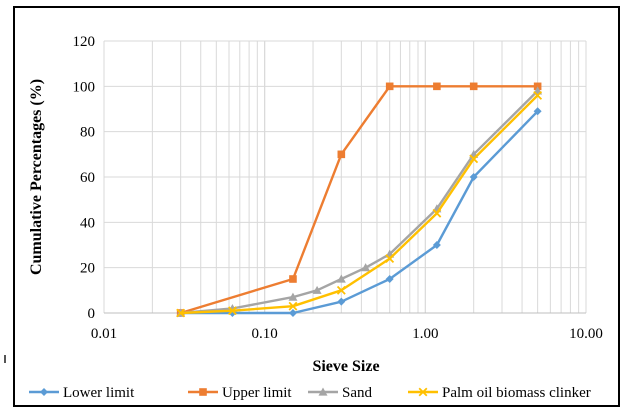 The height and width of the screenshot is (414, 630). What do you see at coordinates (87, 269) in the screenshot?
I see `y-tick-label: 20` at bounding box center [87, 269].